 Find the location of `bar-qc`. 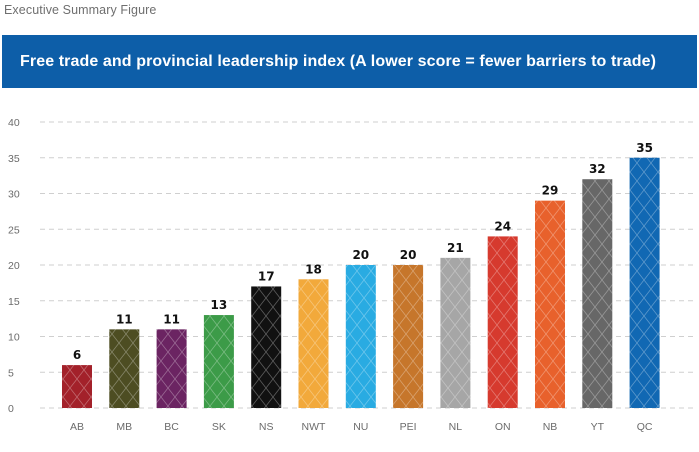

bar-qc is located at coordinates (644, 282).